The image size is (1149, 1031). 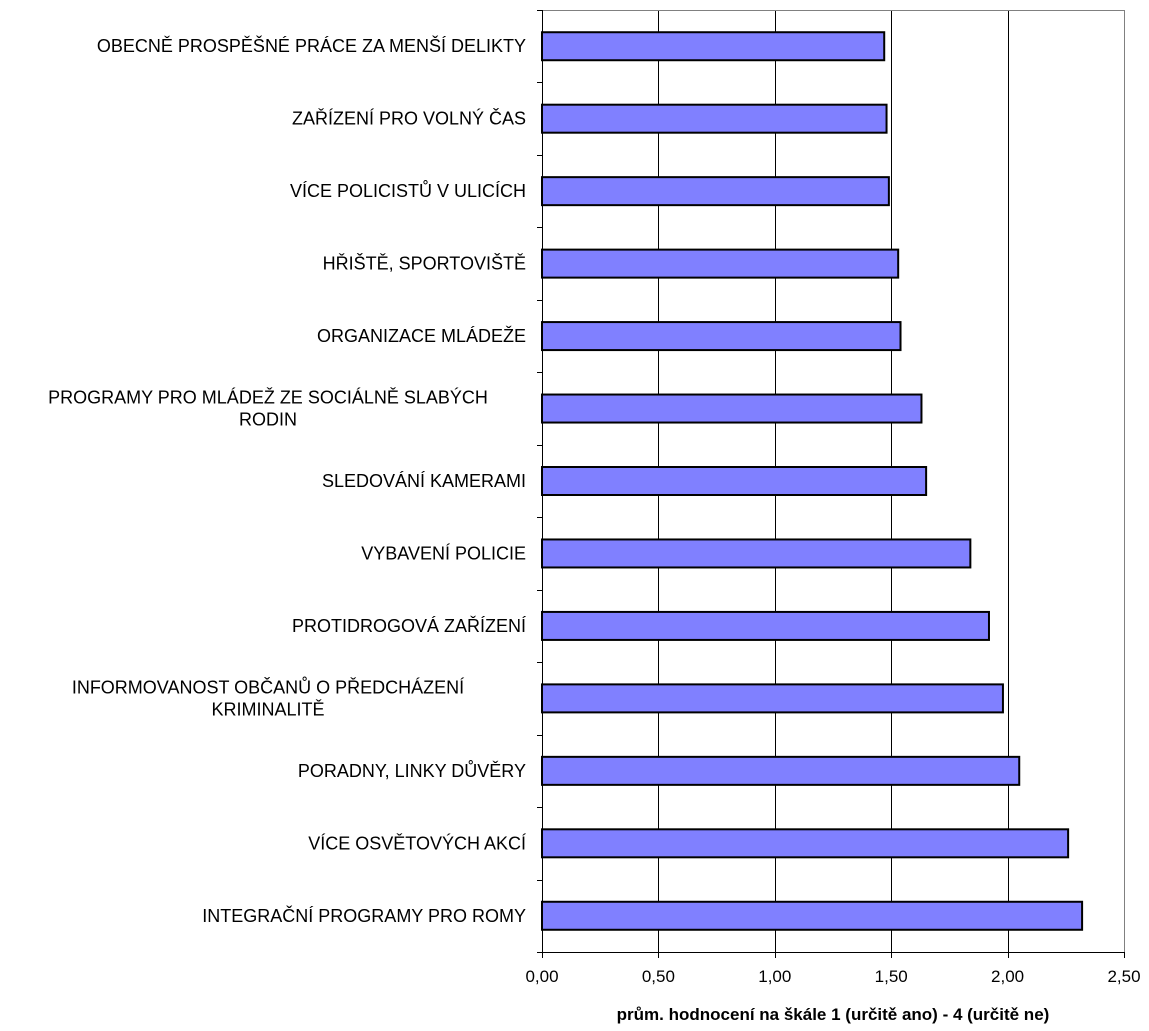 What do you see at coordinates (417, 843) in the screenshot?
I see `category-label: VÍCE OSVĚTOVÝCH AKCÍ` at bounding box center [417, 843].